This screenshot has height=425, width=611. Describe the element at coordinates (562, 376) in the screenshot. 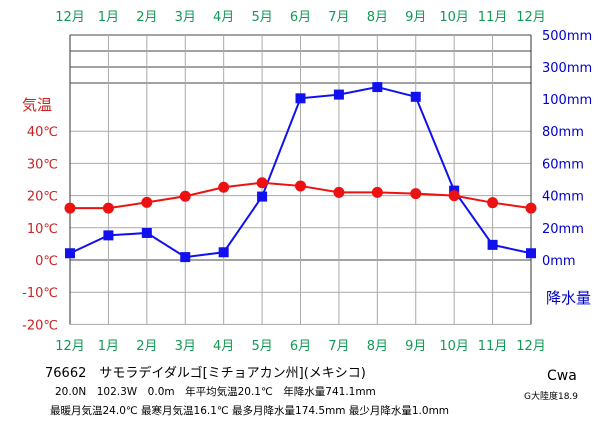

I see `koppen-classification: Cwa` at that location.